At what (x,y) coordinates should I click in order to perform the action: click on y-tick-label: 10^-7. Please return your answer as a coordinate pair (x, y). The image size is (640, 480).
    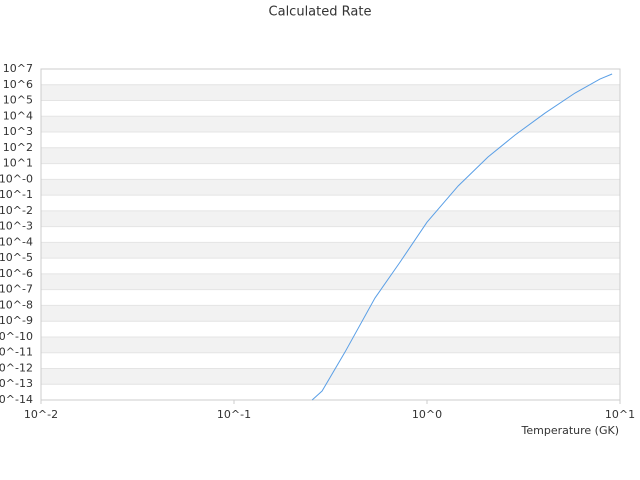
    Looking at the image, I should click on (16, 289).